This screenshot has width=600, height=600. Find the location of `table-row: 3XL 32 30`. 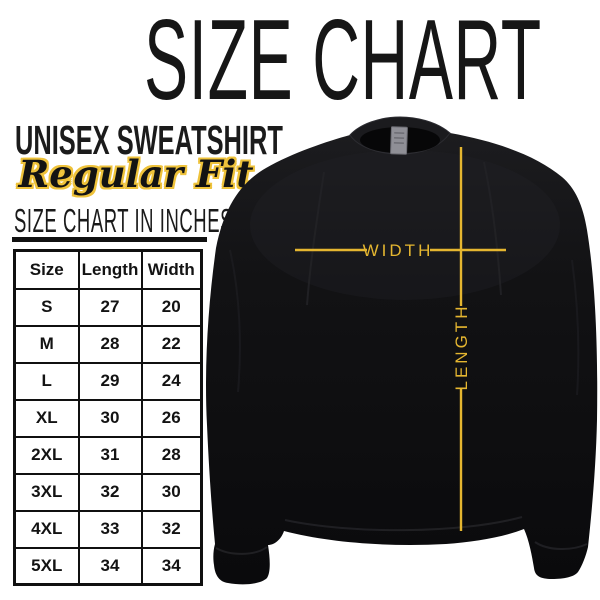

table-row: 3XL 32 30 is located at coordinates (108, 492).